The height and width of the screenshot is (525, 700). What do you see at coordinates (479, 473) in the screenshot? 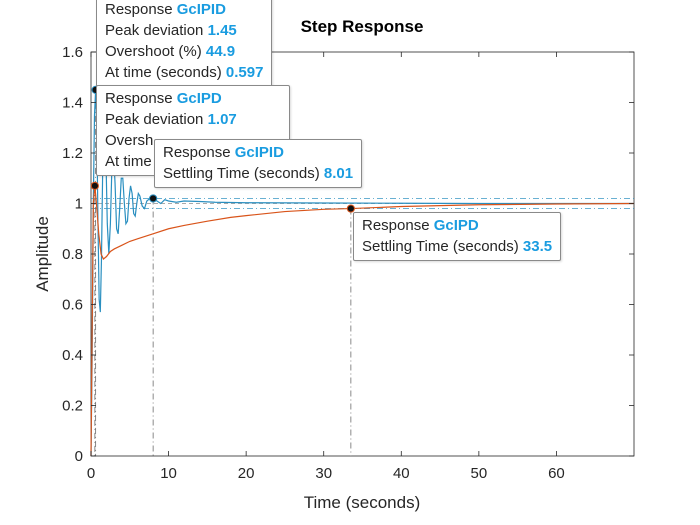
I see `x-tick-label: 50` at bounding box center [479, 473].